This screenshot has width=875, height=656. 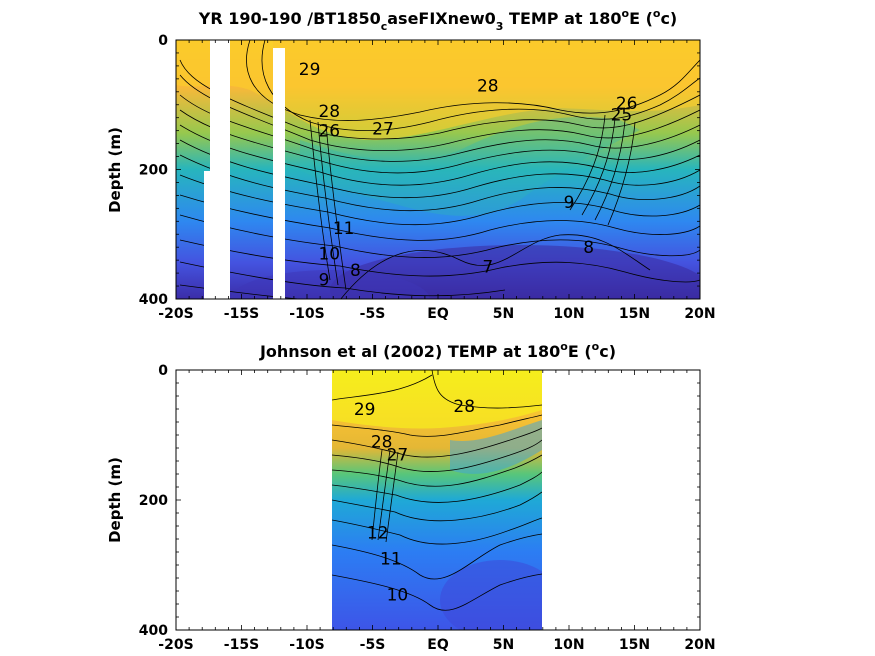 What do you see at coordinates (487, 268) in the screenshot?
I see `contour-label: 7` at bounding box center [487, 268].